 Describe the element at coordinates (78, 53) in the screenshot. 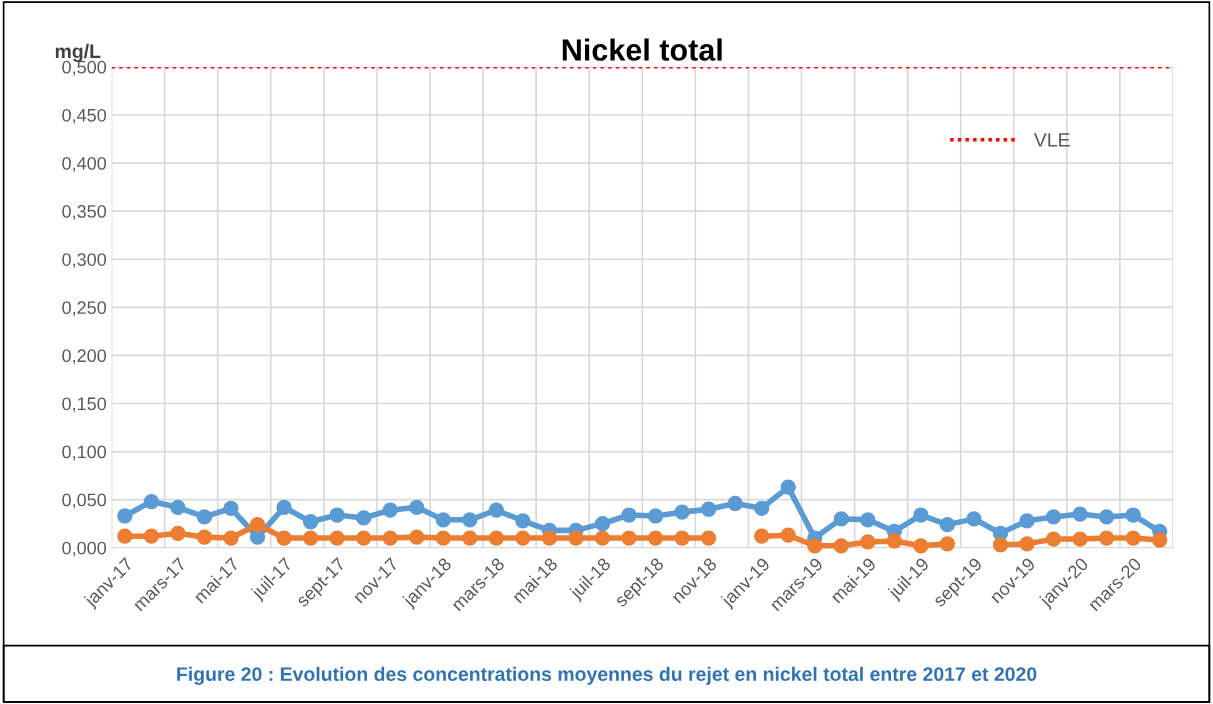

I see `y-axis-title: mg/L` at that location.